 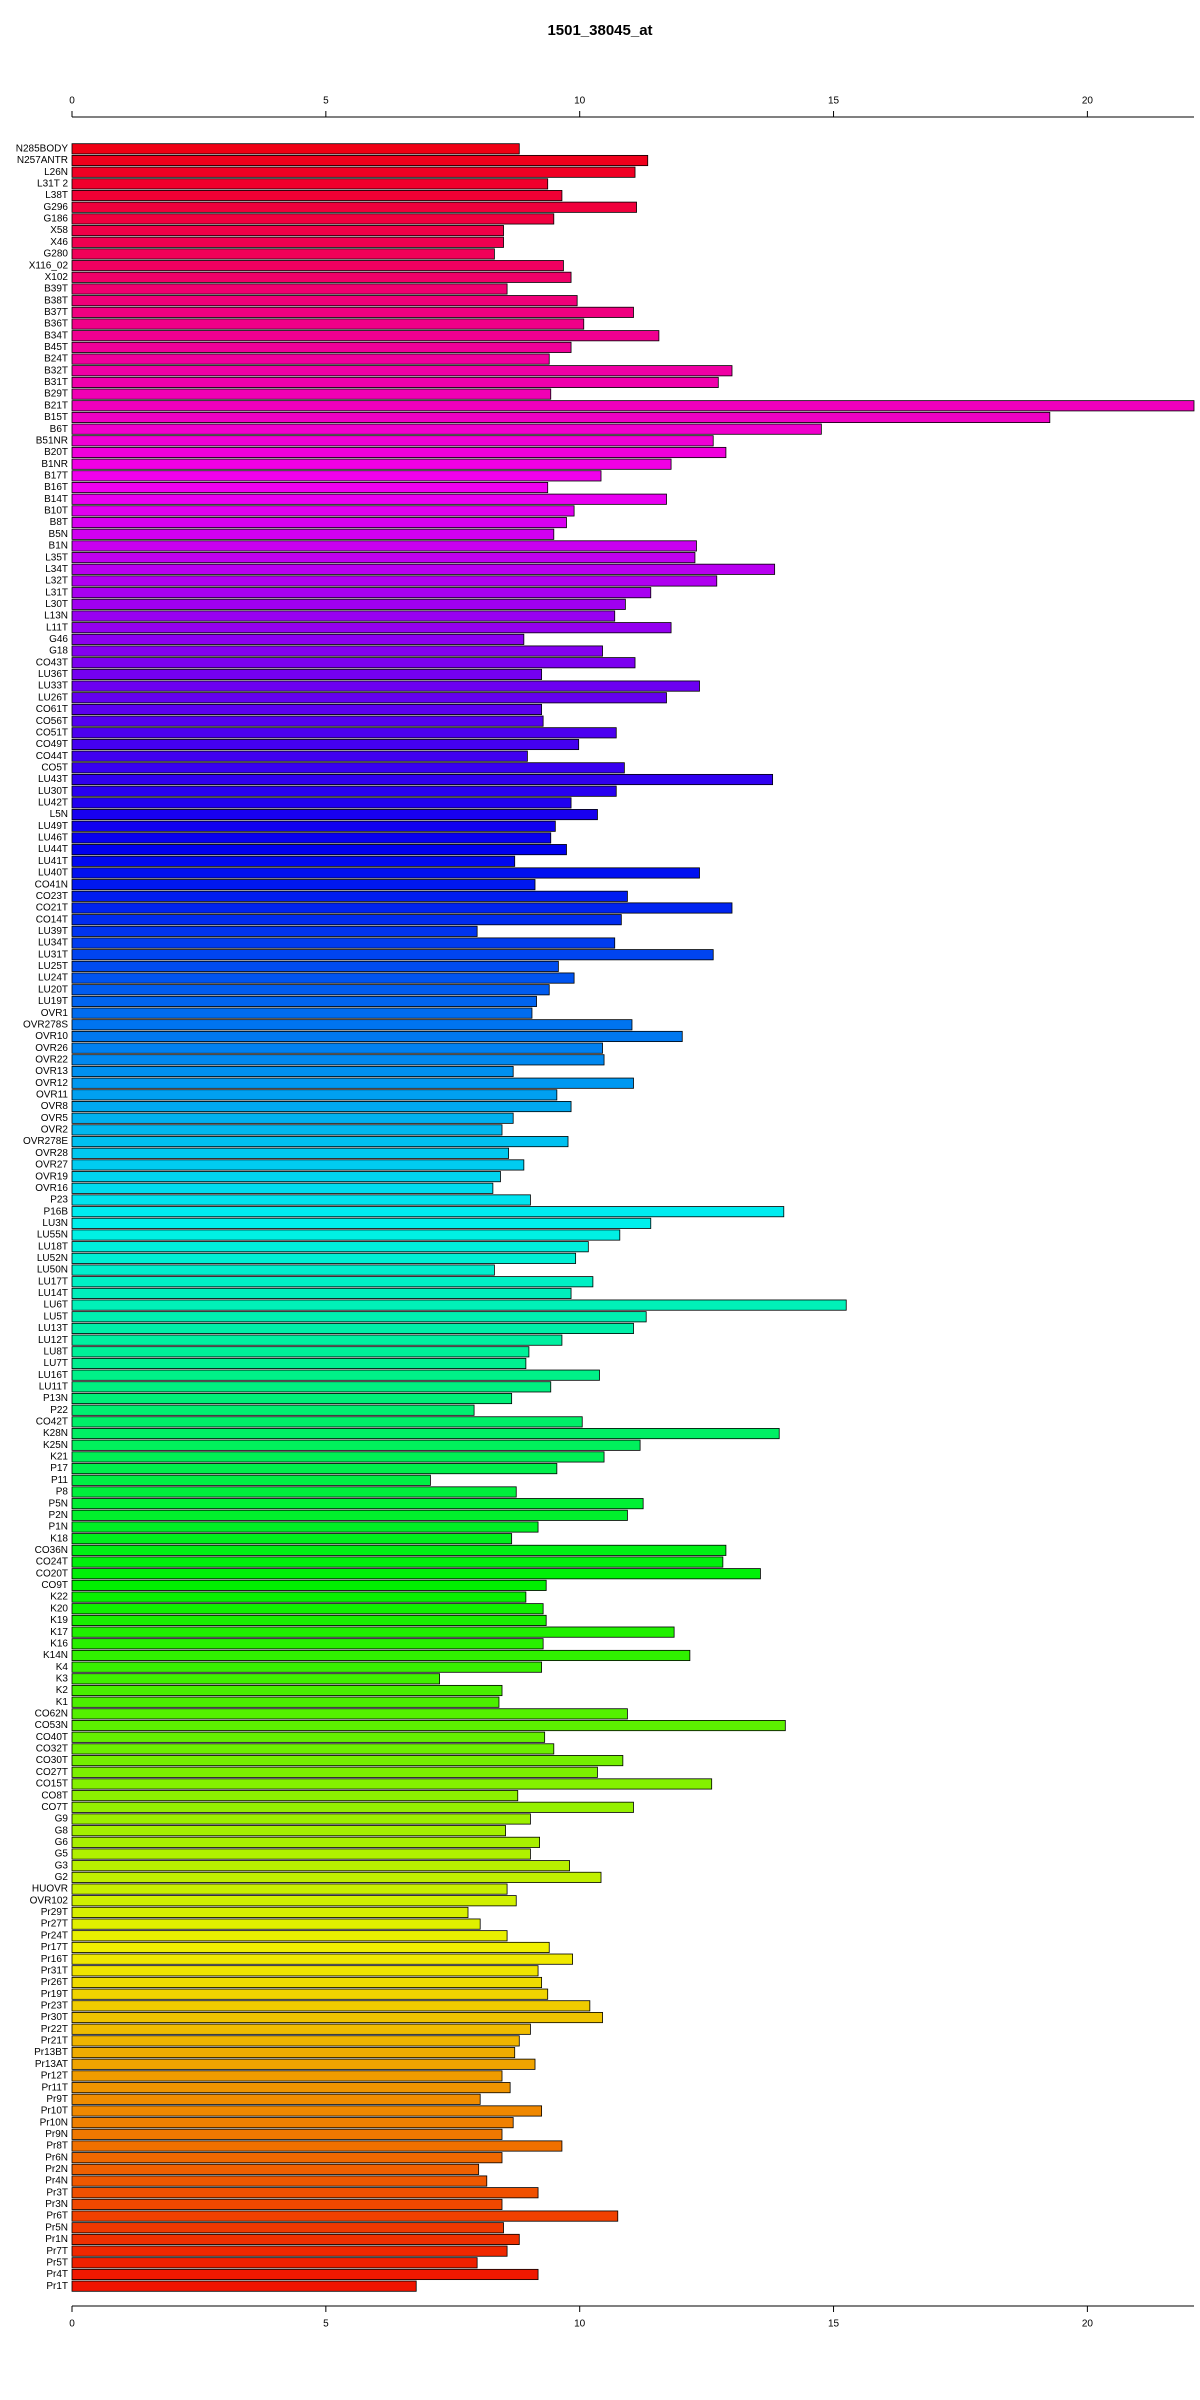 I want to click on y-tick-label: Pr13BT, so click(x=51, y=2052).